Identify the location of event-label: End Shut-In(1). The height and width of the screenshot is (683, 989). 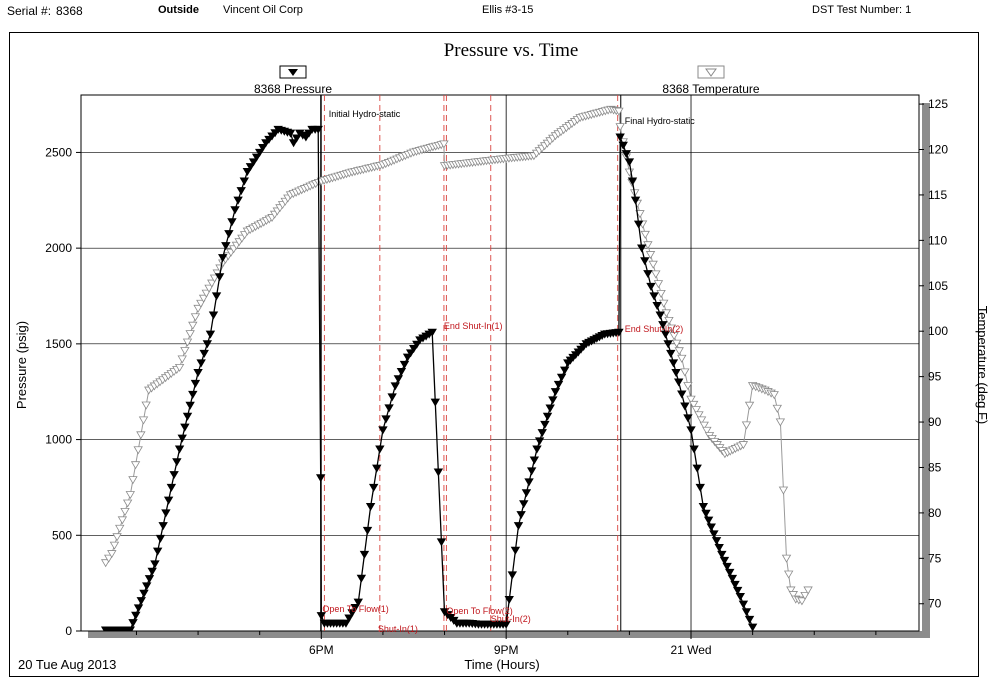
(473, 326).